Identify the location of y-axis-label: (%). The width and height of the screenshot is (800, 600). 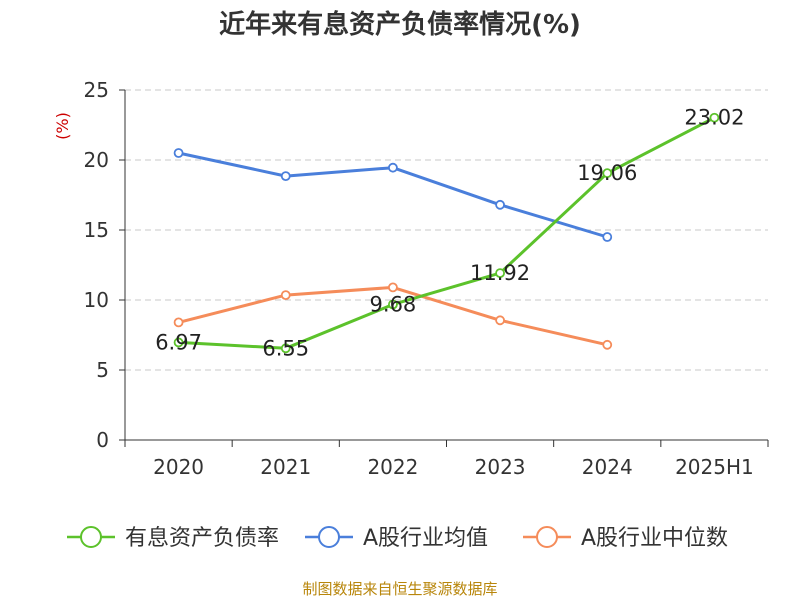
(62, 126).